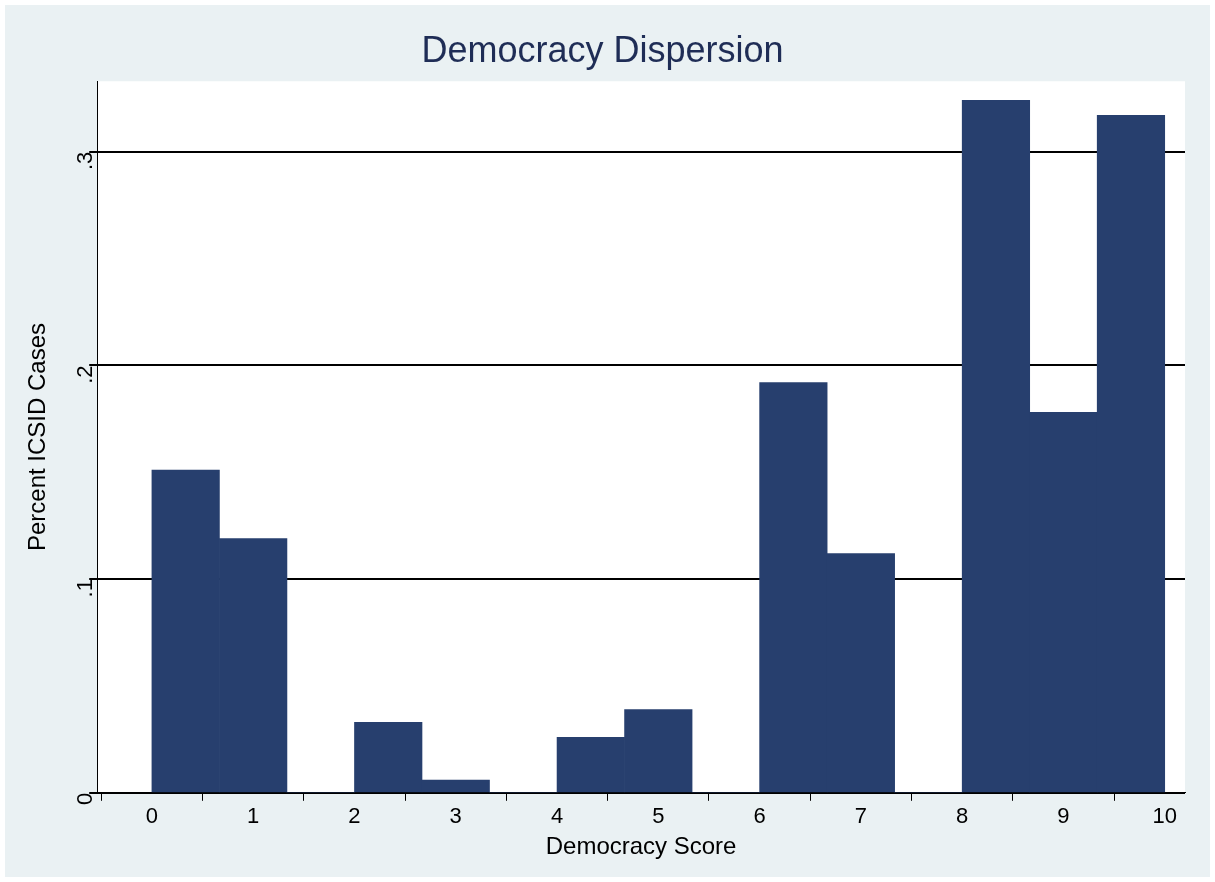  I want to click on y-tick-label: .1, so click(85, 588).